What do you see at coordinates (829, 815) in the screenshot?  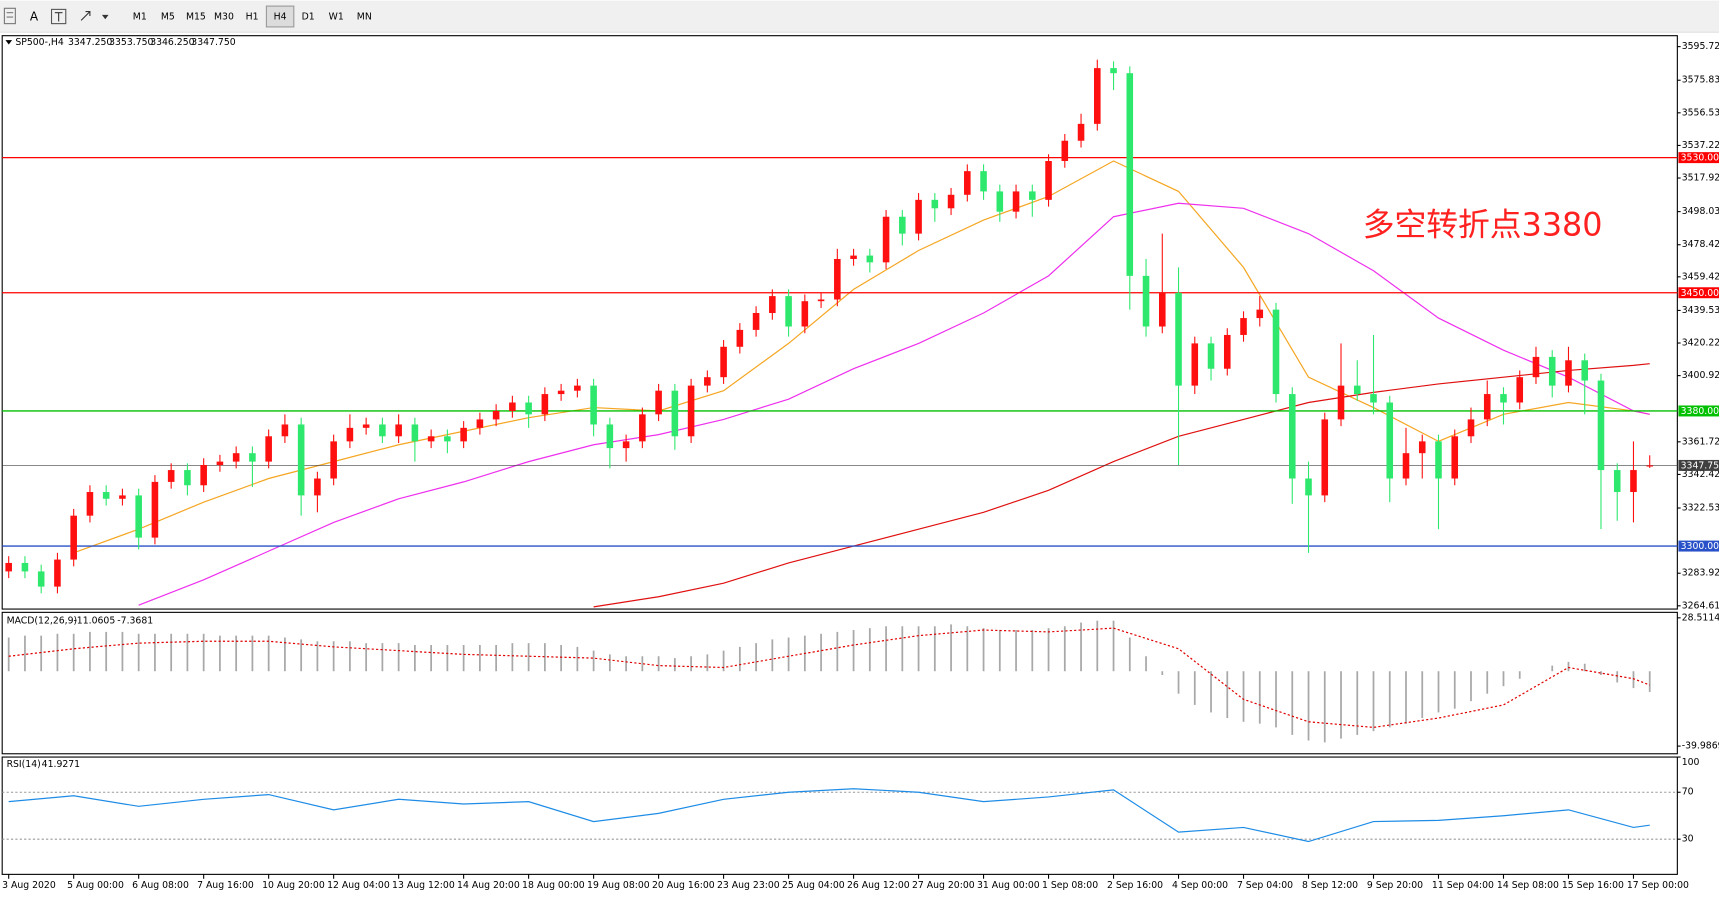 I see `rsi-line` at bounding box center [829, 815].